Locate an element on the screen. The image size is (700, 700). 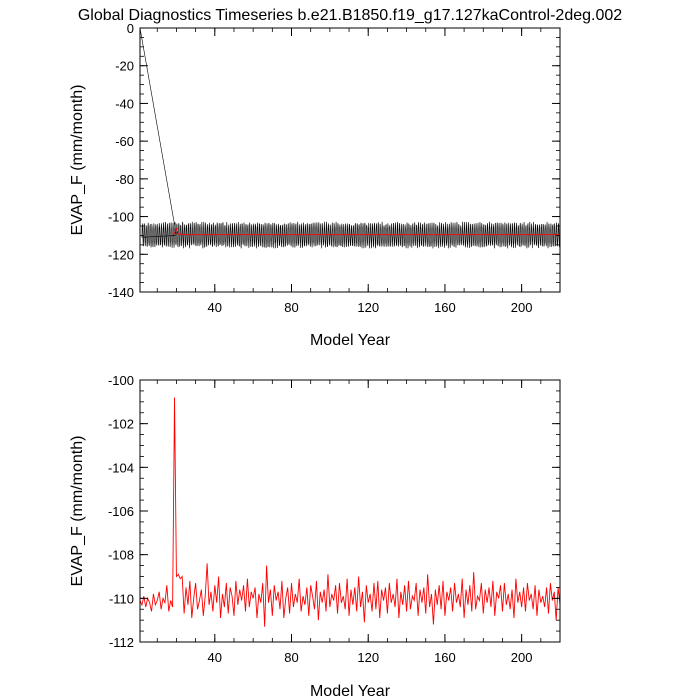
y-tick-label: -108 is located at coordinates (121, 555).